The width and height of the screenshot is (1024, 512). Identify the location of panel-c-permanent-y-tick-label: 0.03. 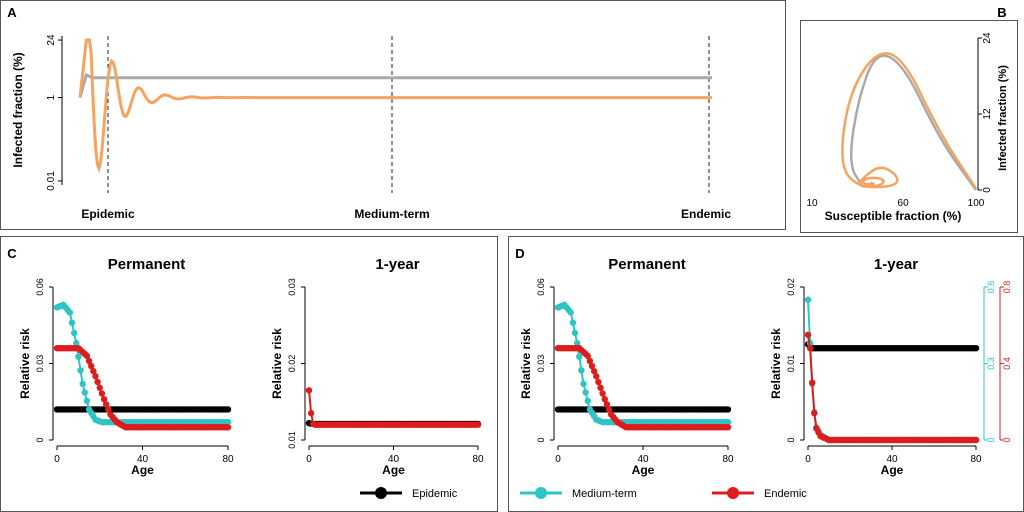
(40, 364).